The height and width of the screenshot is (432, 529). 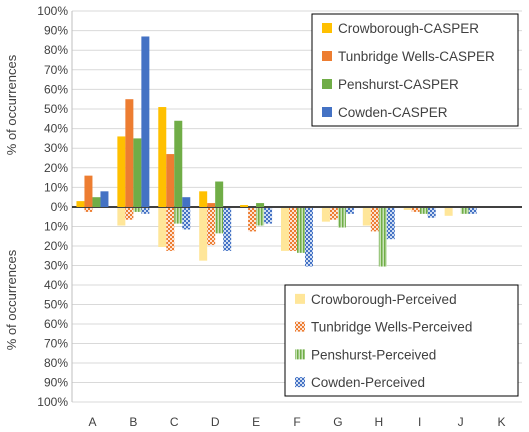 I want to click on x-tick-label: C, so click(x=174, y=422).